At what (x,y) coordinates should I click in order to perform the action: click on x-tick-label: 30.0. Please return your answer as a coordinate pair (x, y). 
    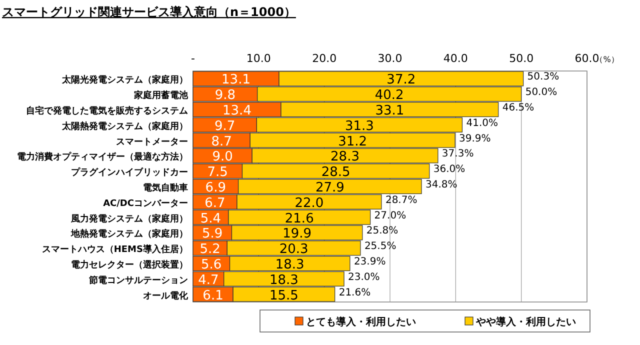
    Looking at the image, I should click on (390, 58).